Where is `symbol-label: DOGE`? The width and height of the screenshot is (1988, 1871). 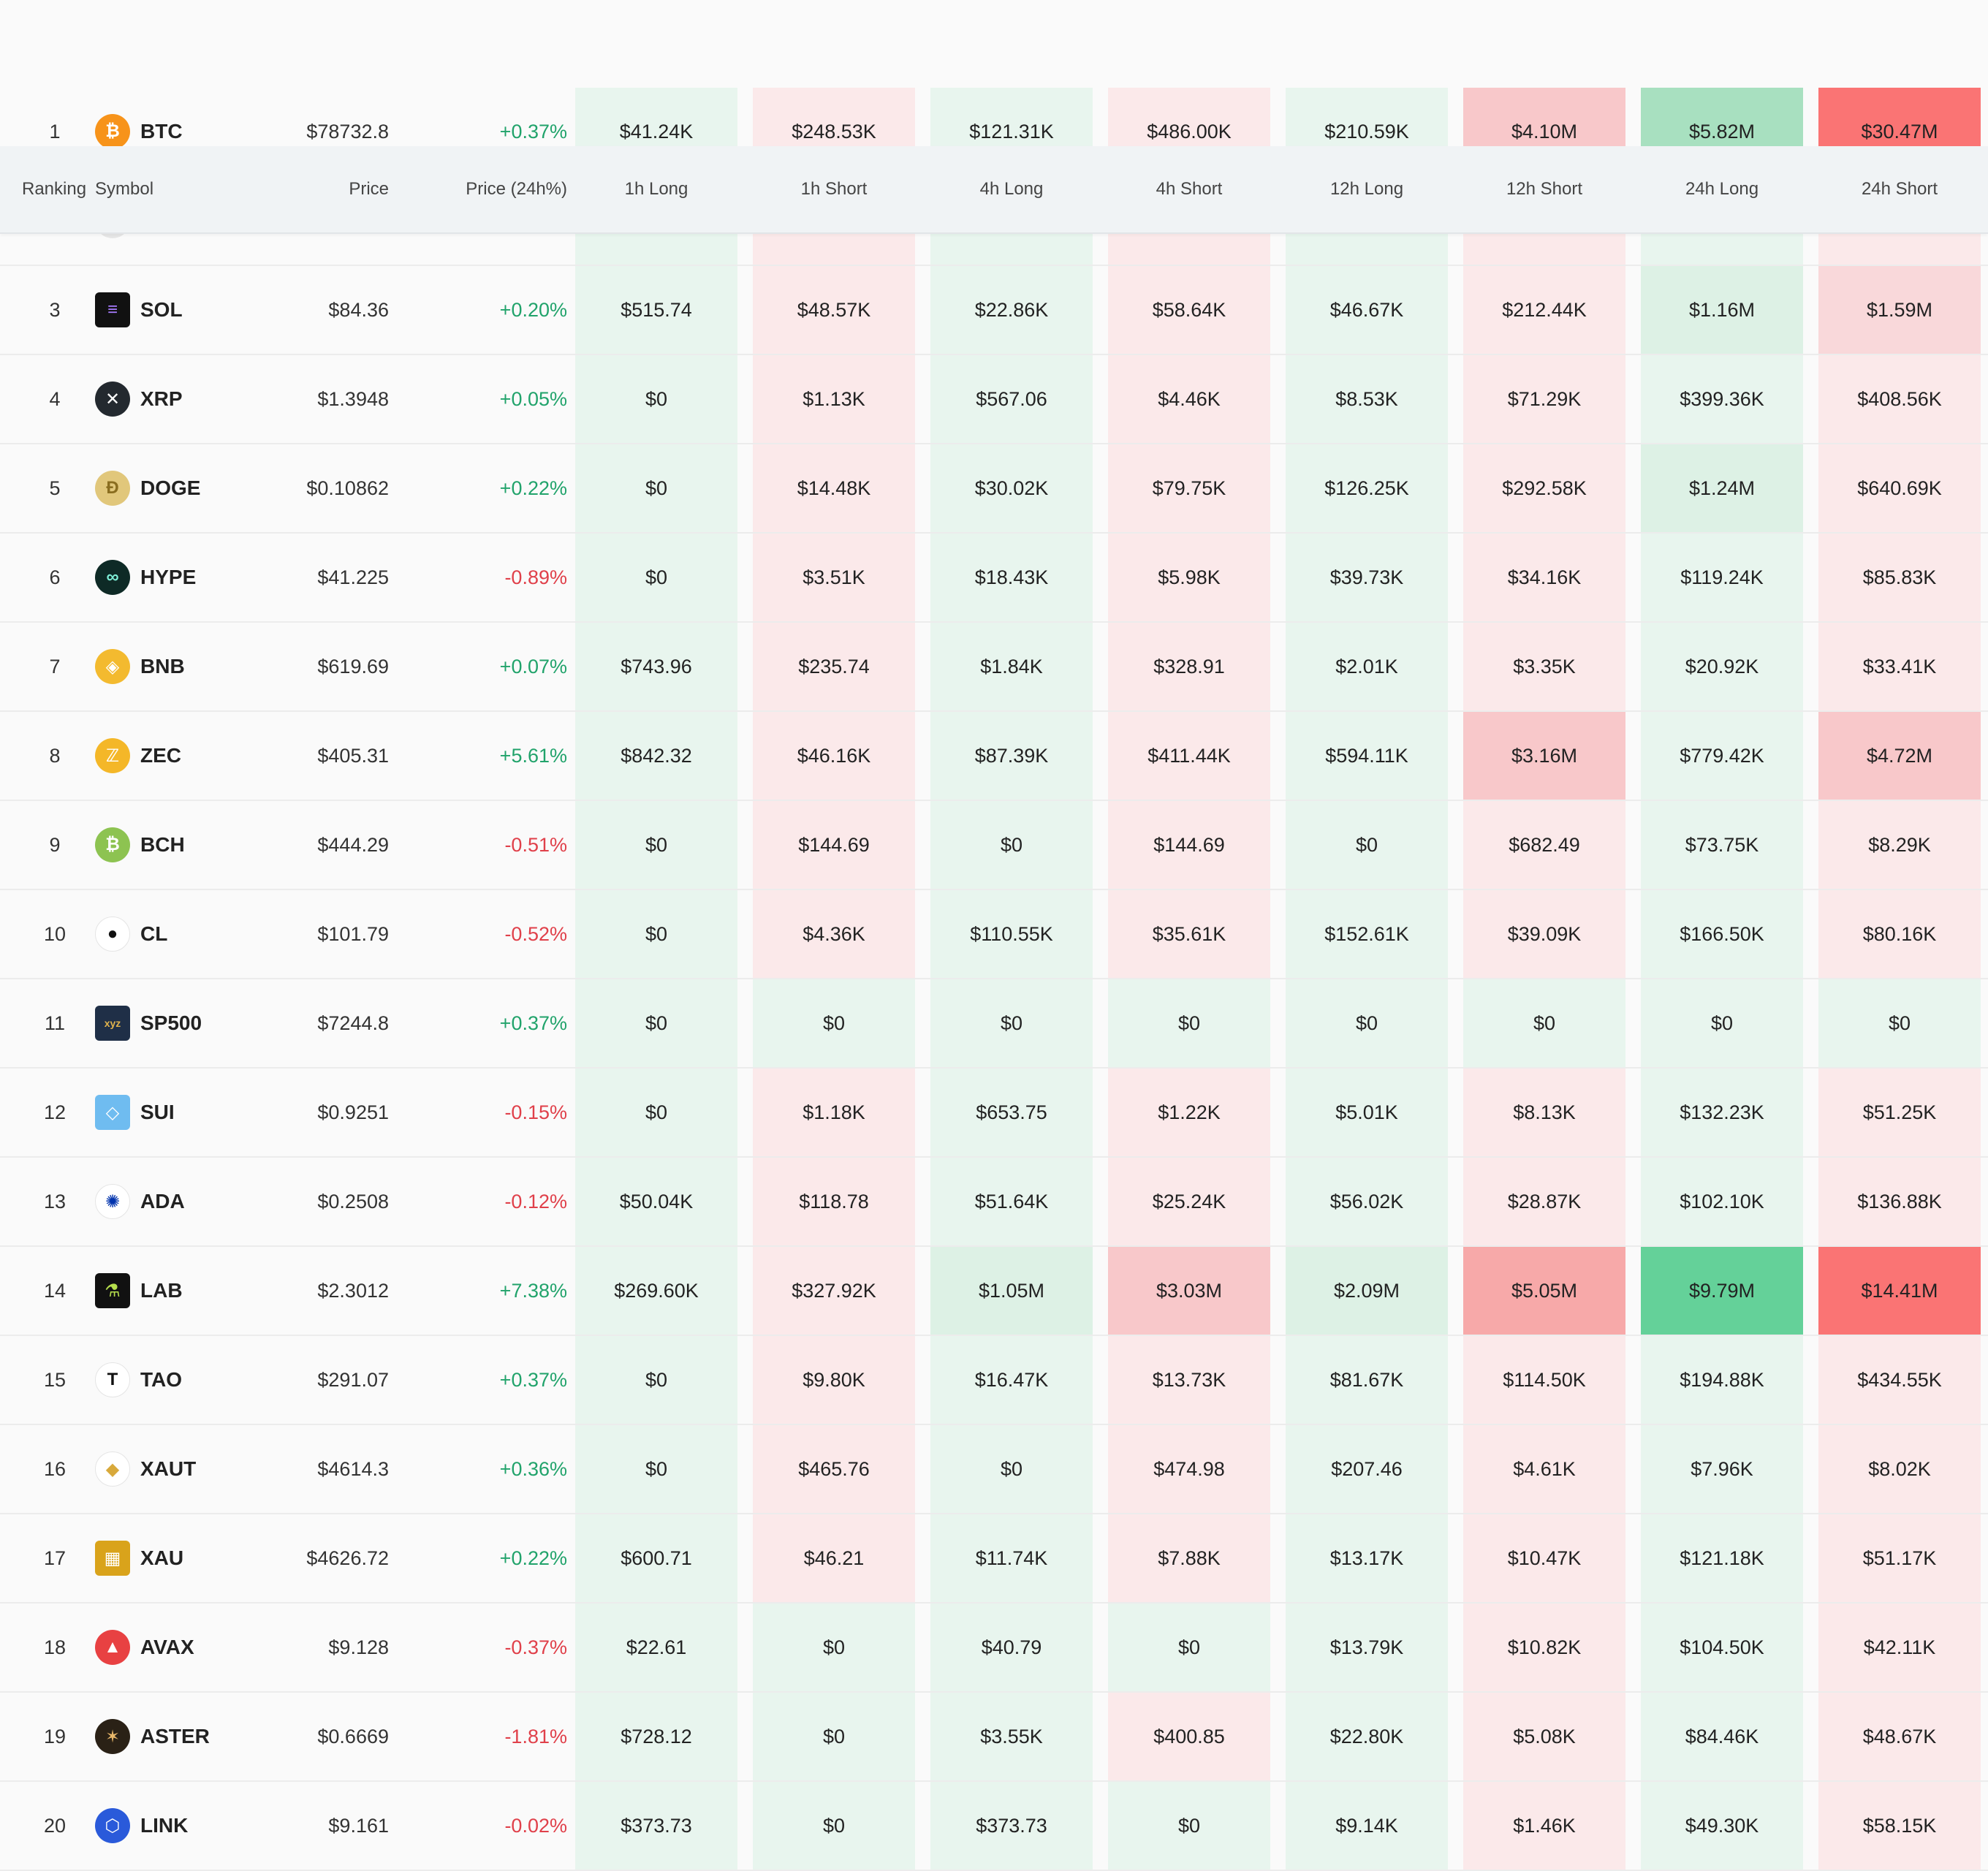 symbol-label: DOGE is located at coordinates (170, 488).